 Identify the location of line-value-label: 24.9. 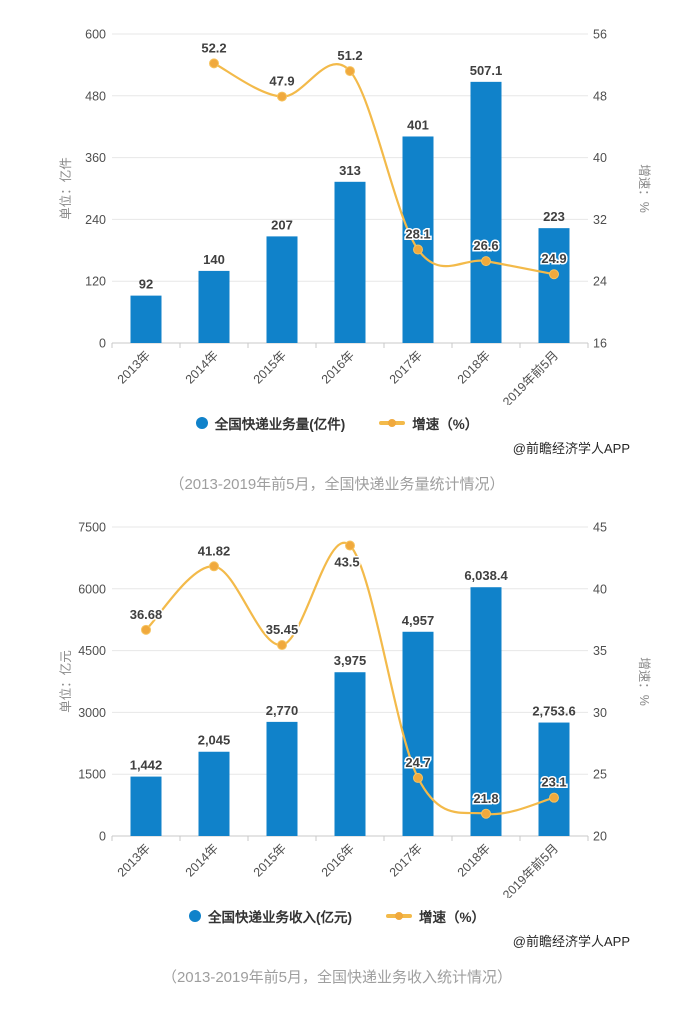
(553, 258).